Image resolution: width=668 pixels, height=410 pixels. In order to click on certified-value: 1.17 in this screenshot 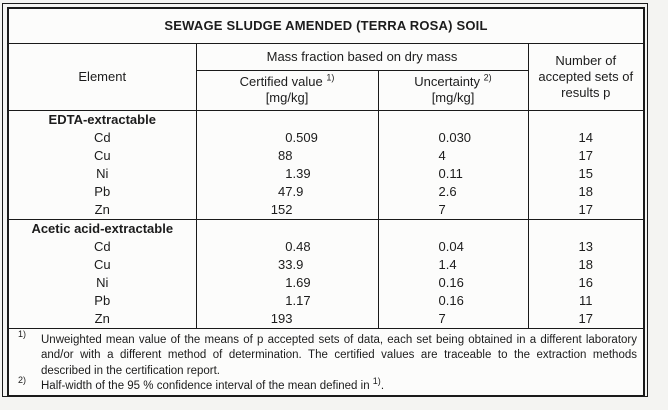, I will do `click(287, 301)`.